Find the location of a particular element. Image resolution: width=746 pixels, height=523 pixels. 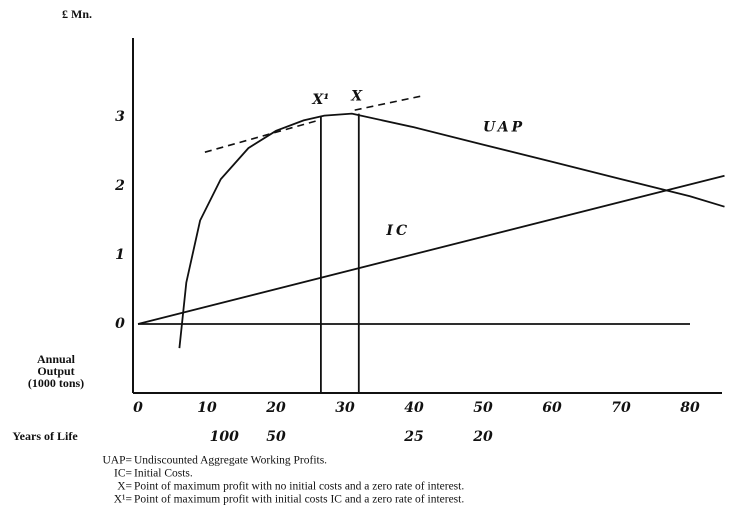

annotation: X is located at coordinates (356, 96).